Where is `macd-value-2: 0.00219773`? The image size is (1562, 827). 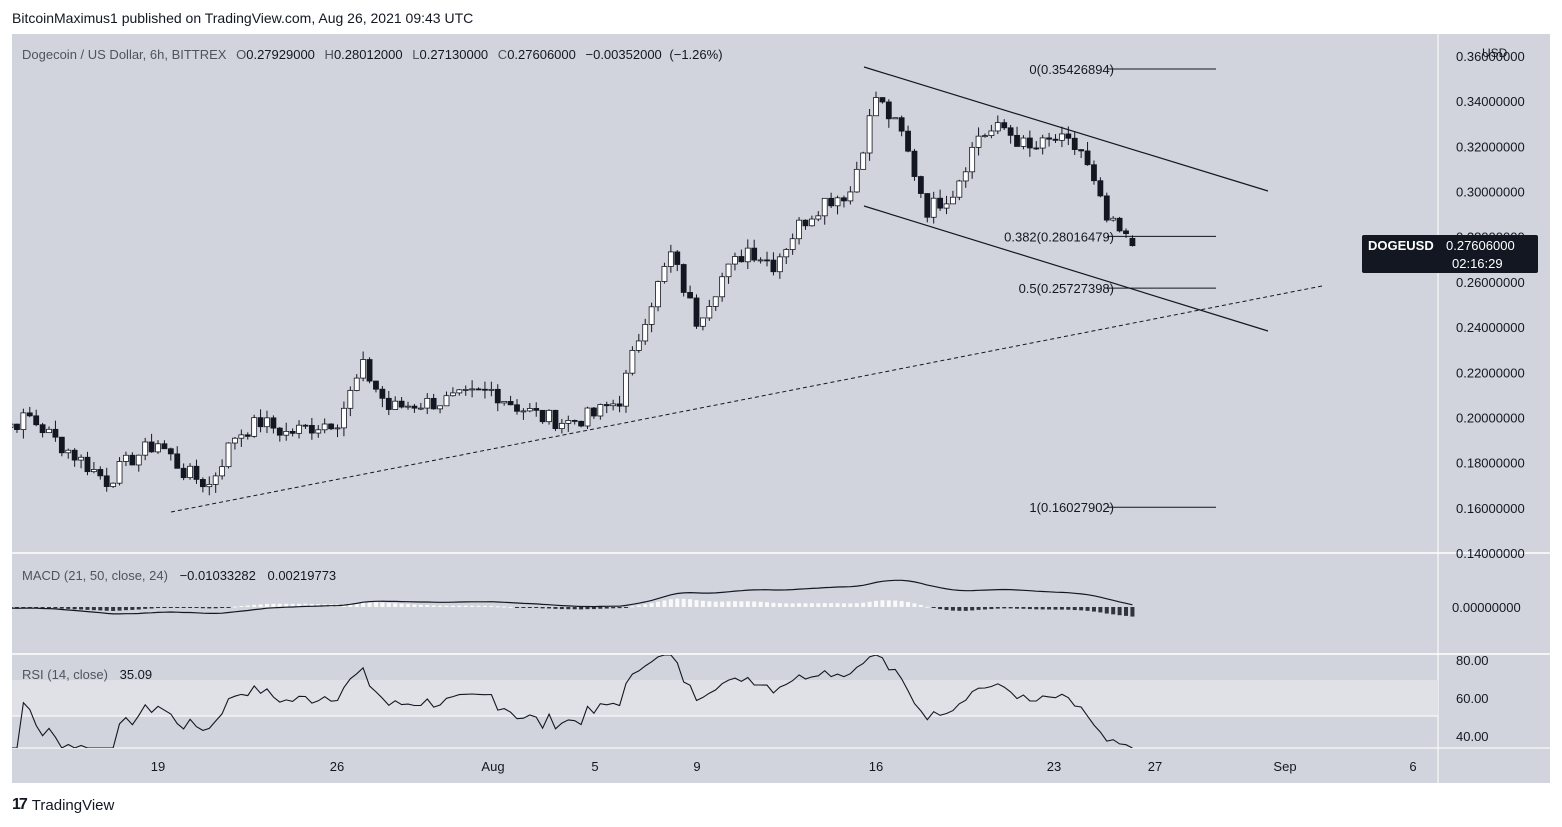
macd-value-2: 0.00219773 is located at coordinates (301, 575).